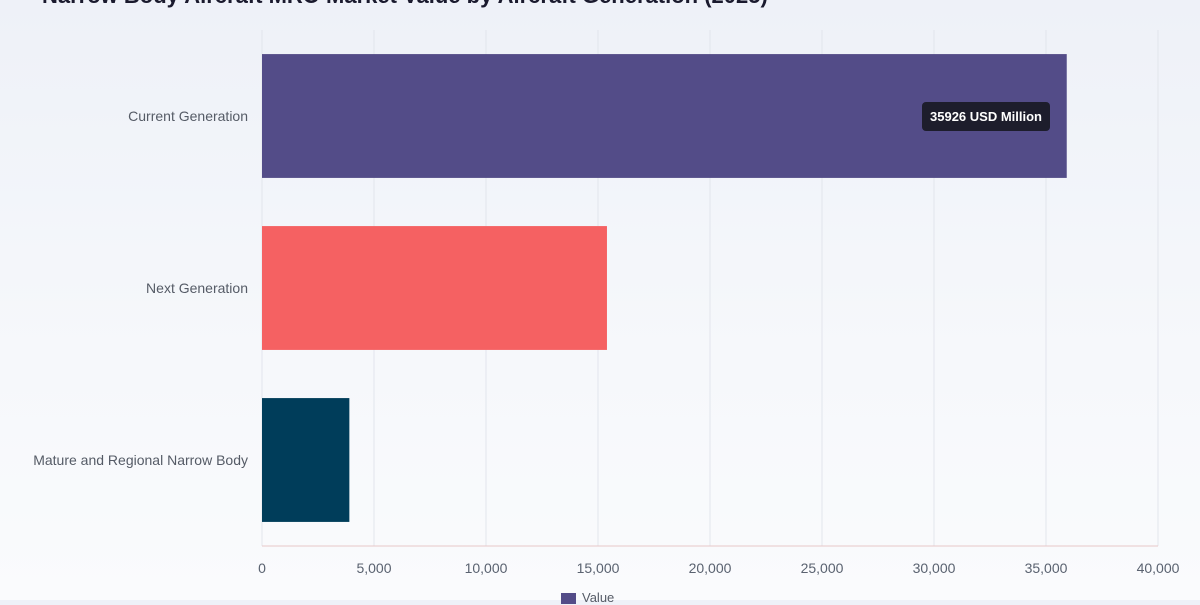  Describe the element at coordinates (140, 460) in the screenshot. I see `category-label: Mature and Regional Narrow Body` at that location.